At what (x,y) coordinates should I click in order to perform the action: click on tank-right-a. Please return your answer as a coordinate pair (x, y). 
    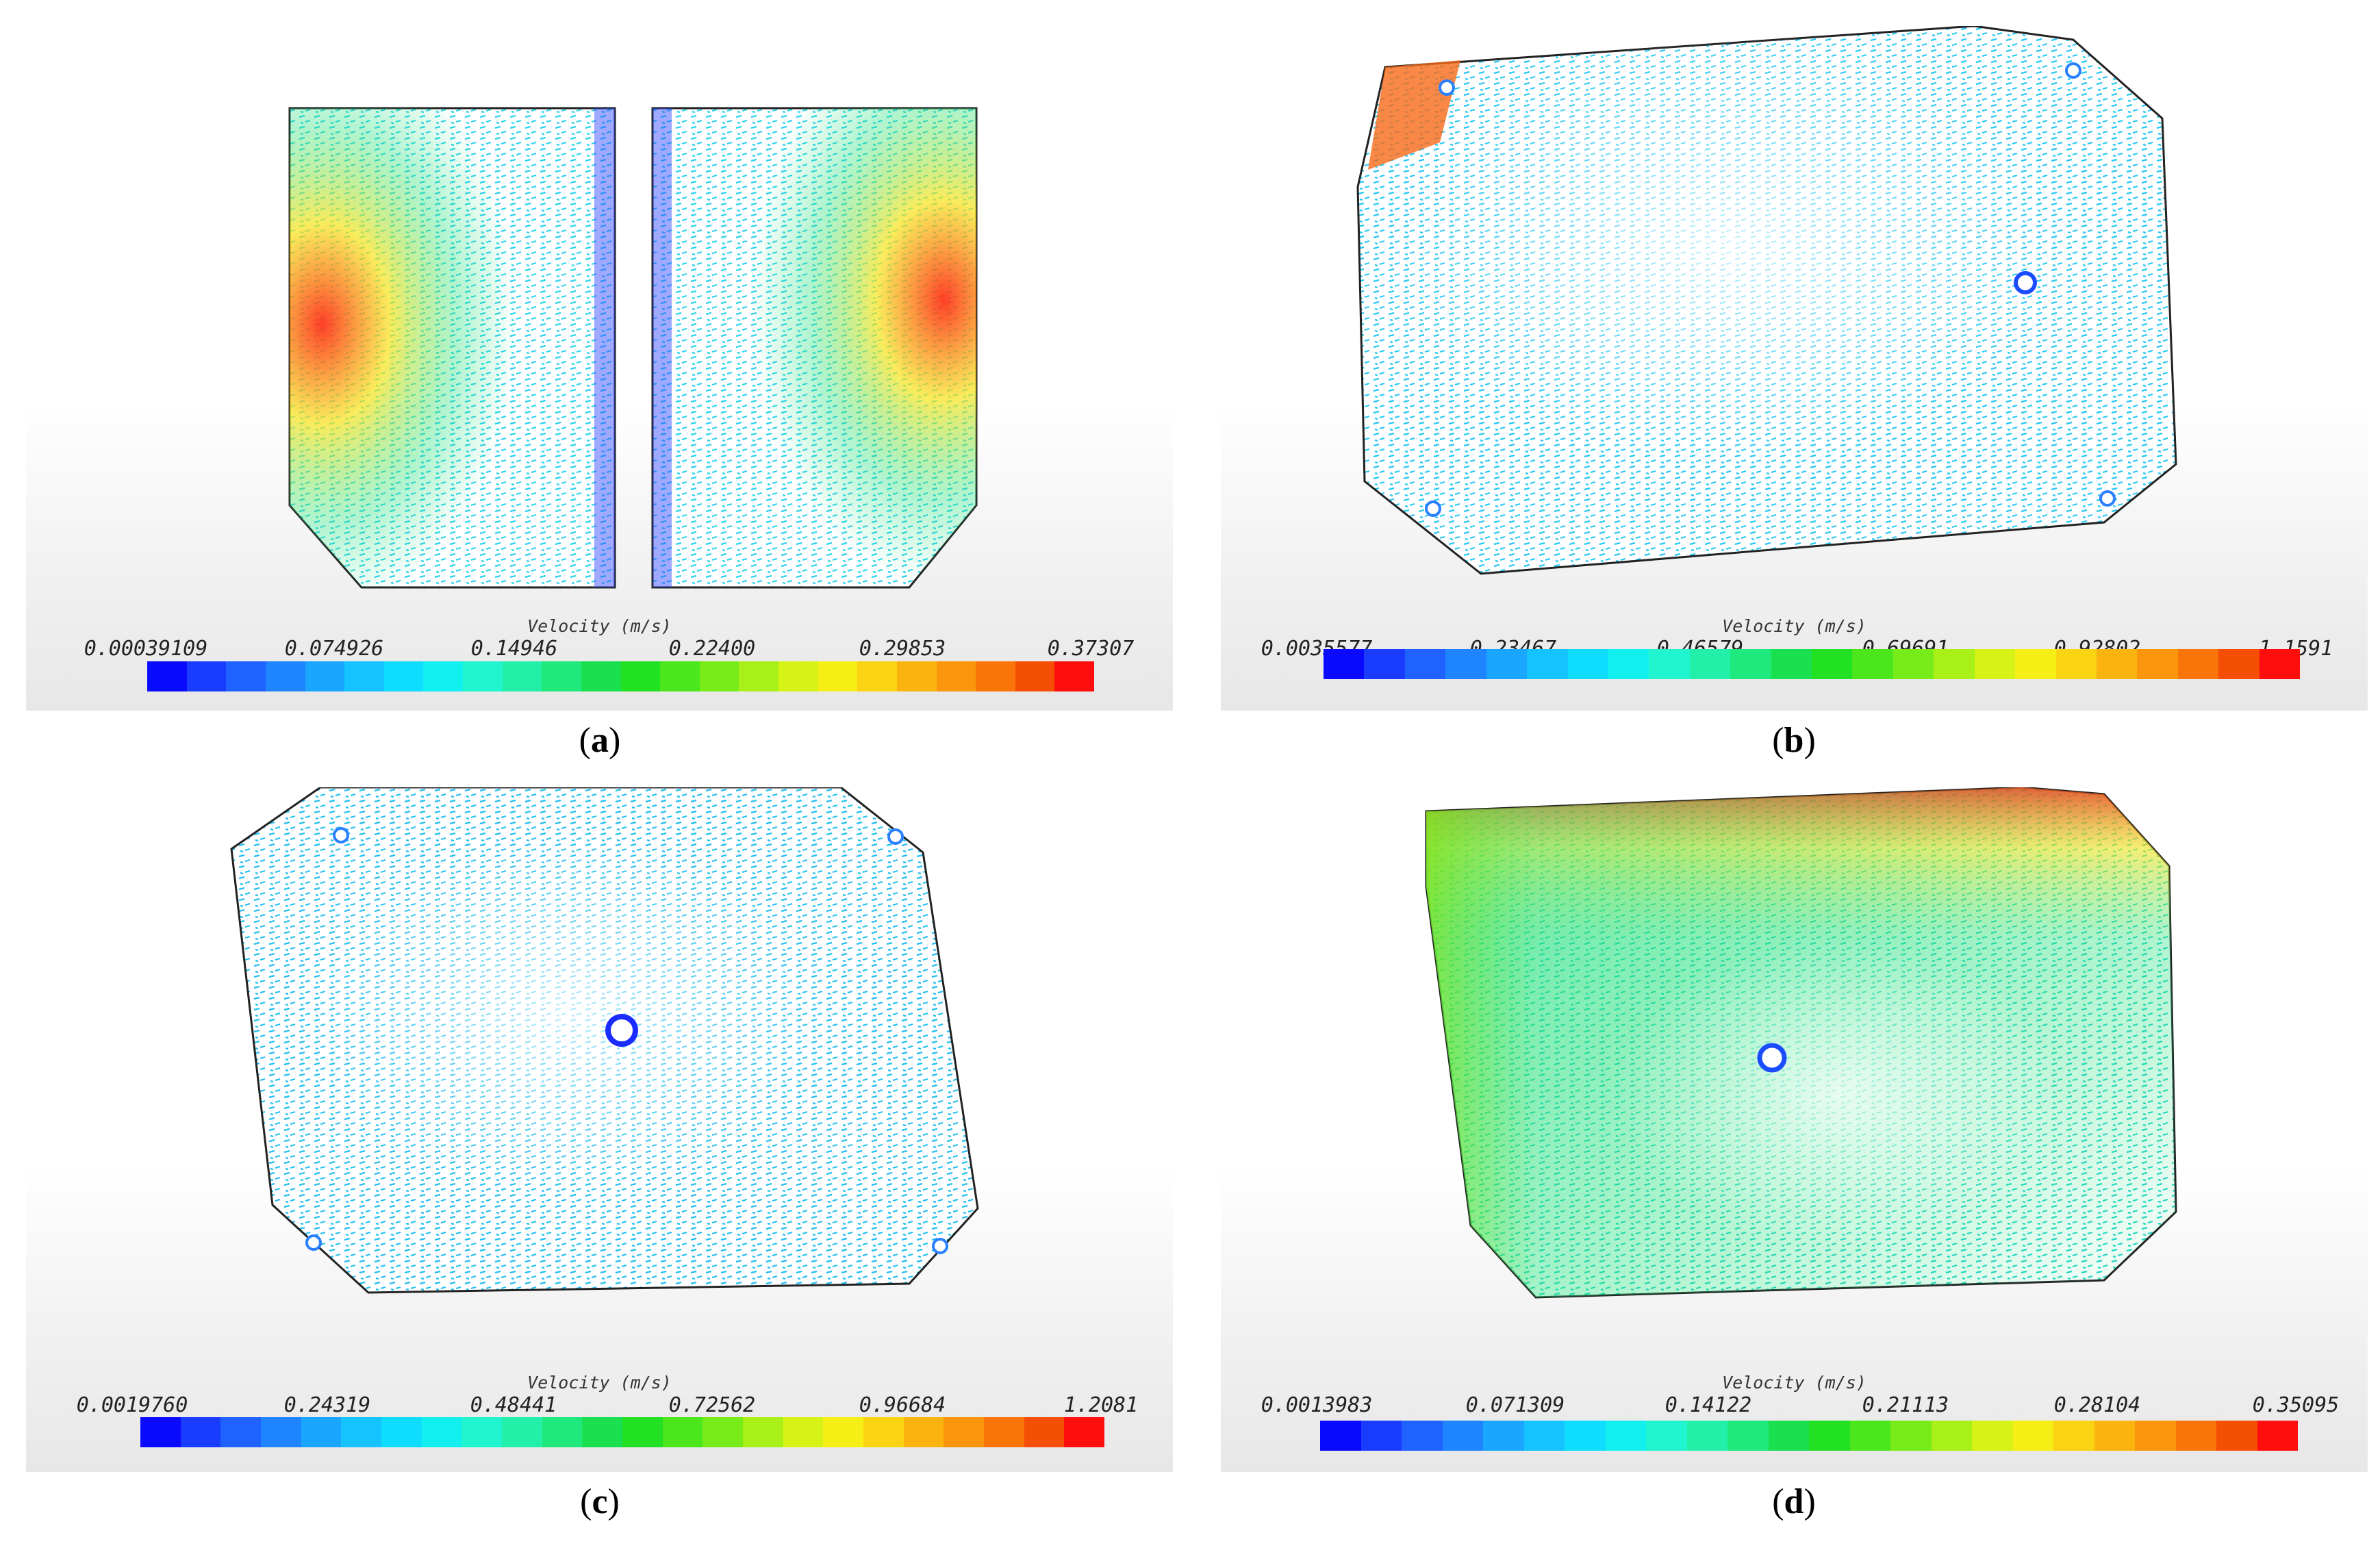
    Looking at the image, I should click on (814, 348).